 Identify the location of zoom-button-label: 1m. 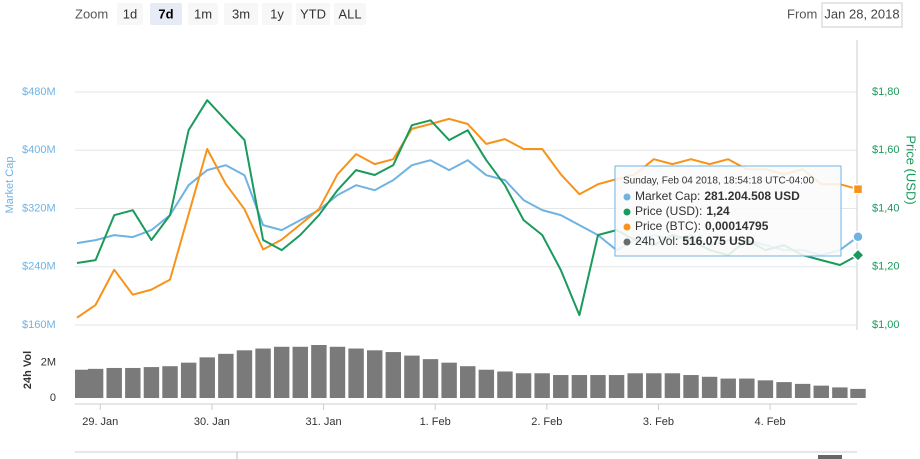
(203, 13).